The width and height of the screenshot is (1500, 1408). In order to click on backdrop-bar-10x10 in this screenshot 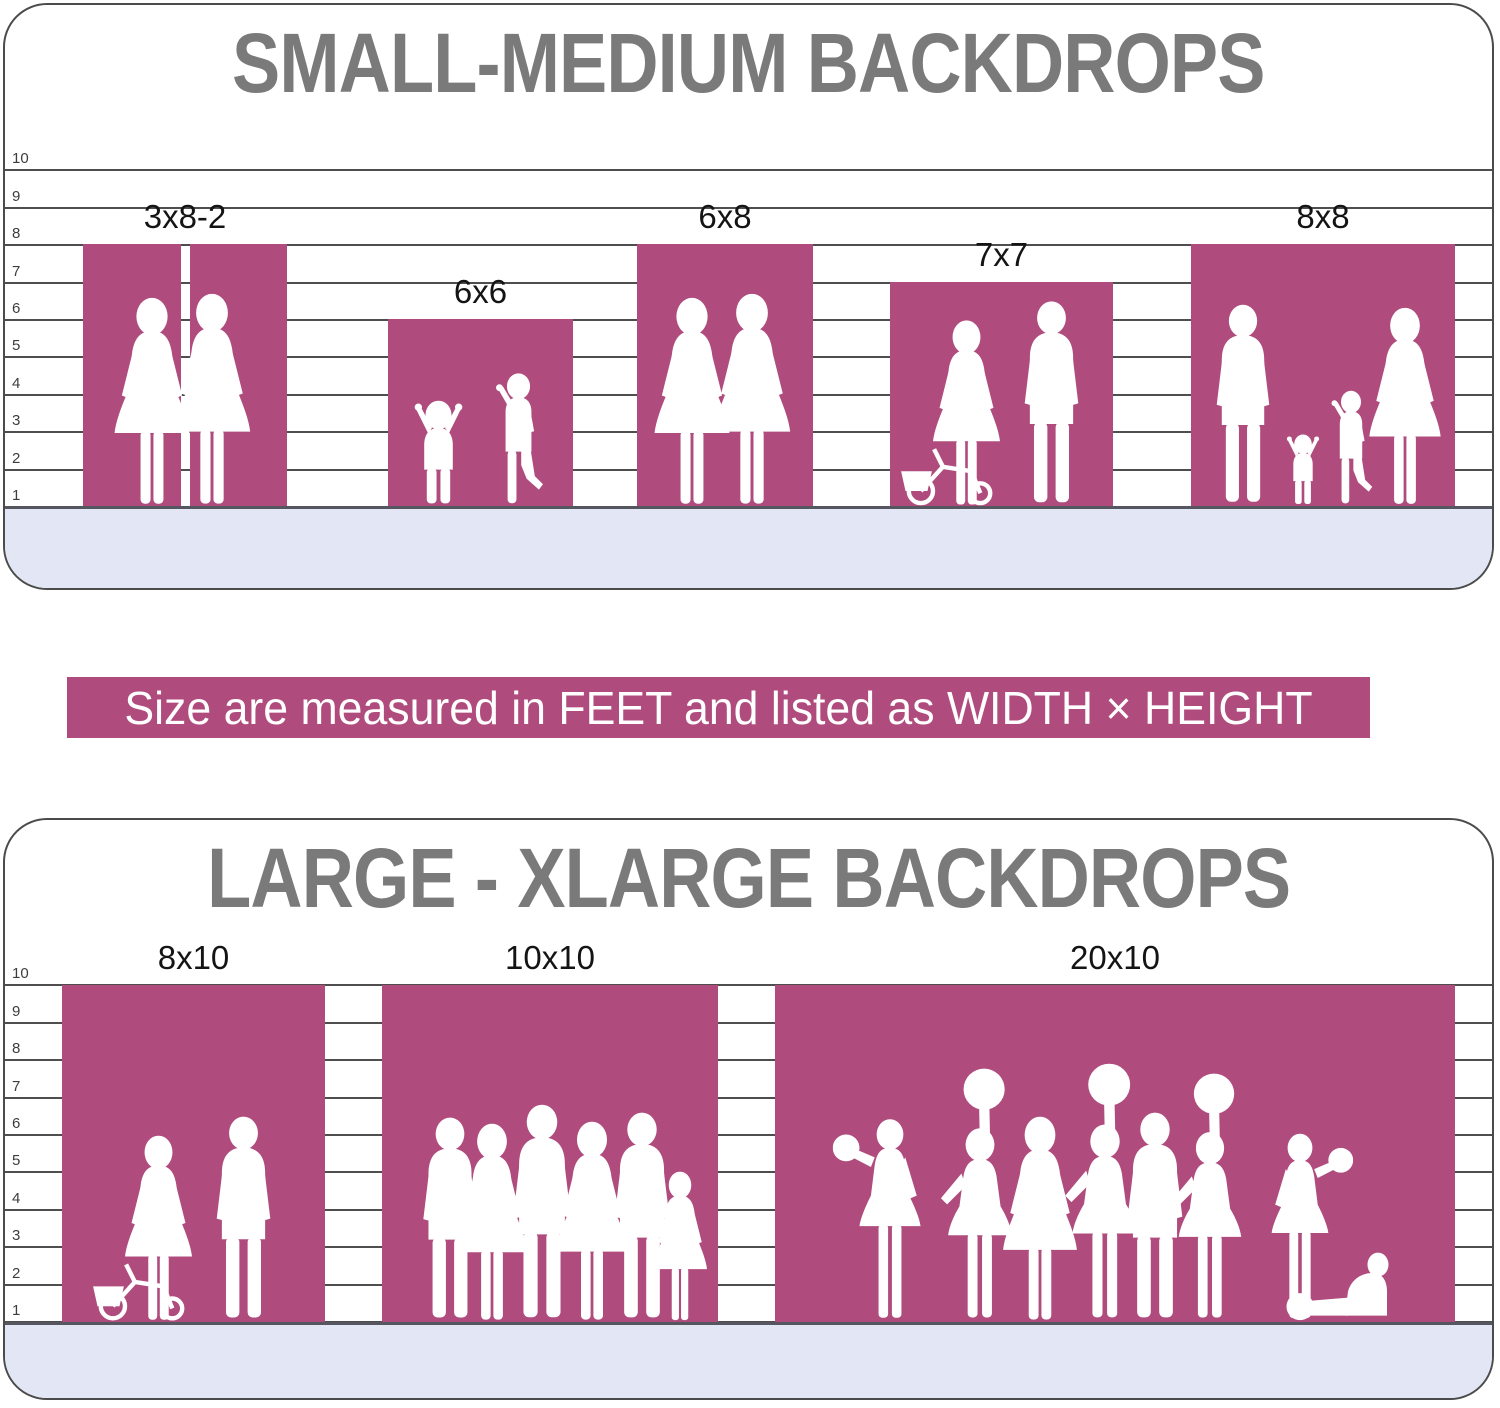, I will do `click(550, 1153)`.